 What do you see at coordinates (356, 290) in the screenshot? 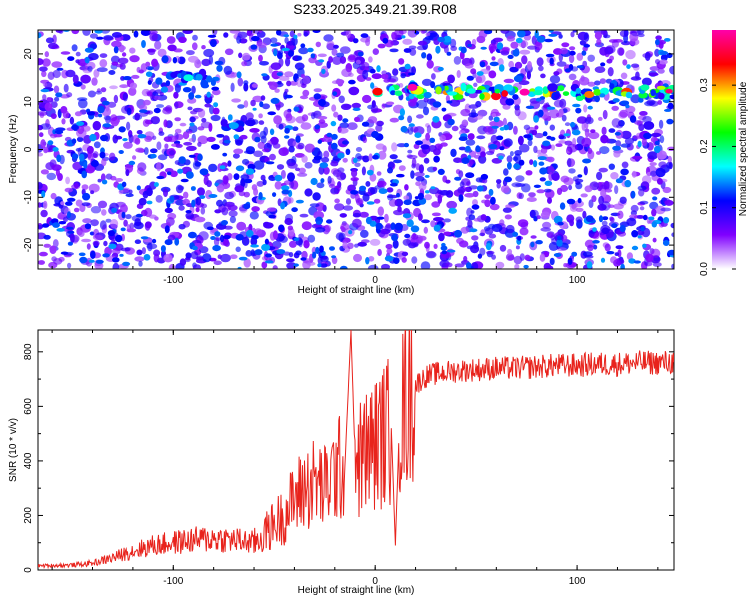
I see `spectrogram-x-axis-label: Height of straight line (km)` at bounding box center [356, 290].